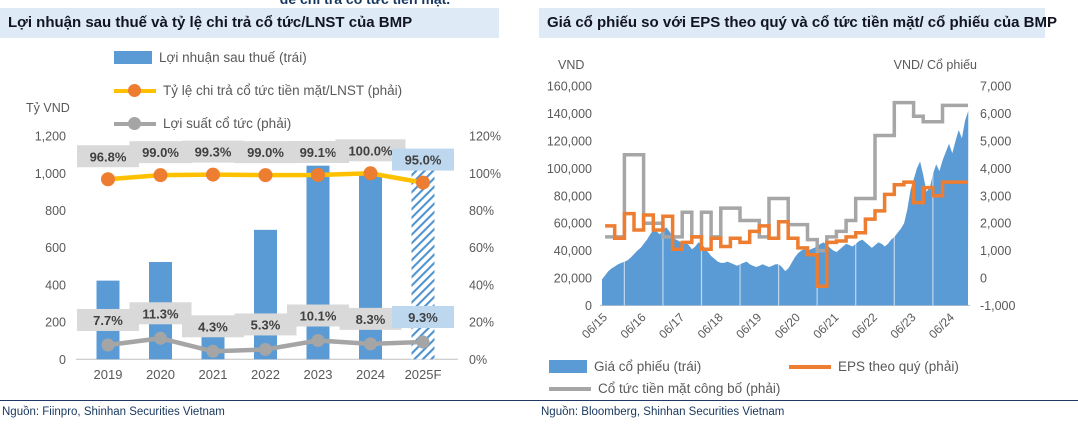  I want to click on left-y-tick-label: 800, so click(55, 211).